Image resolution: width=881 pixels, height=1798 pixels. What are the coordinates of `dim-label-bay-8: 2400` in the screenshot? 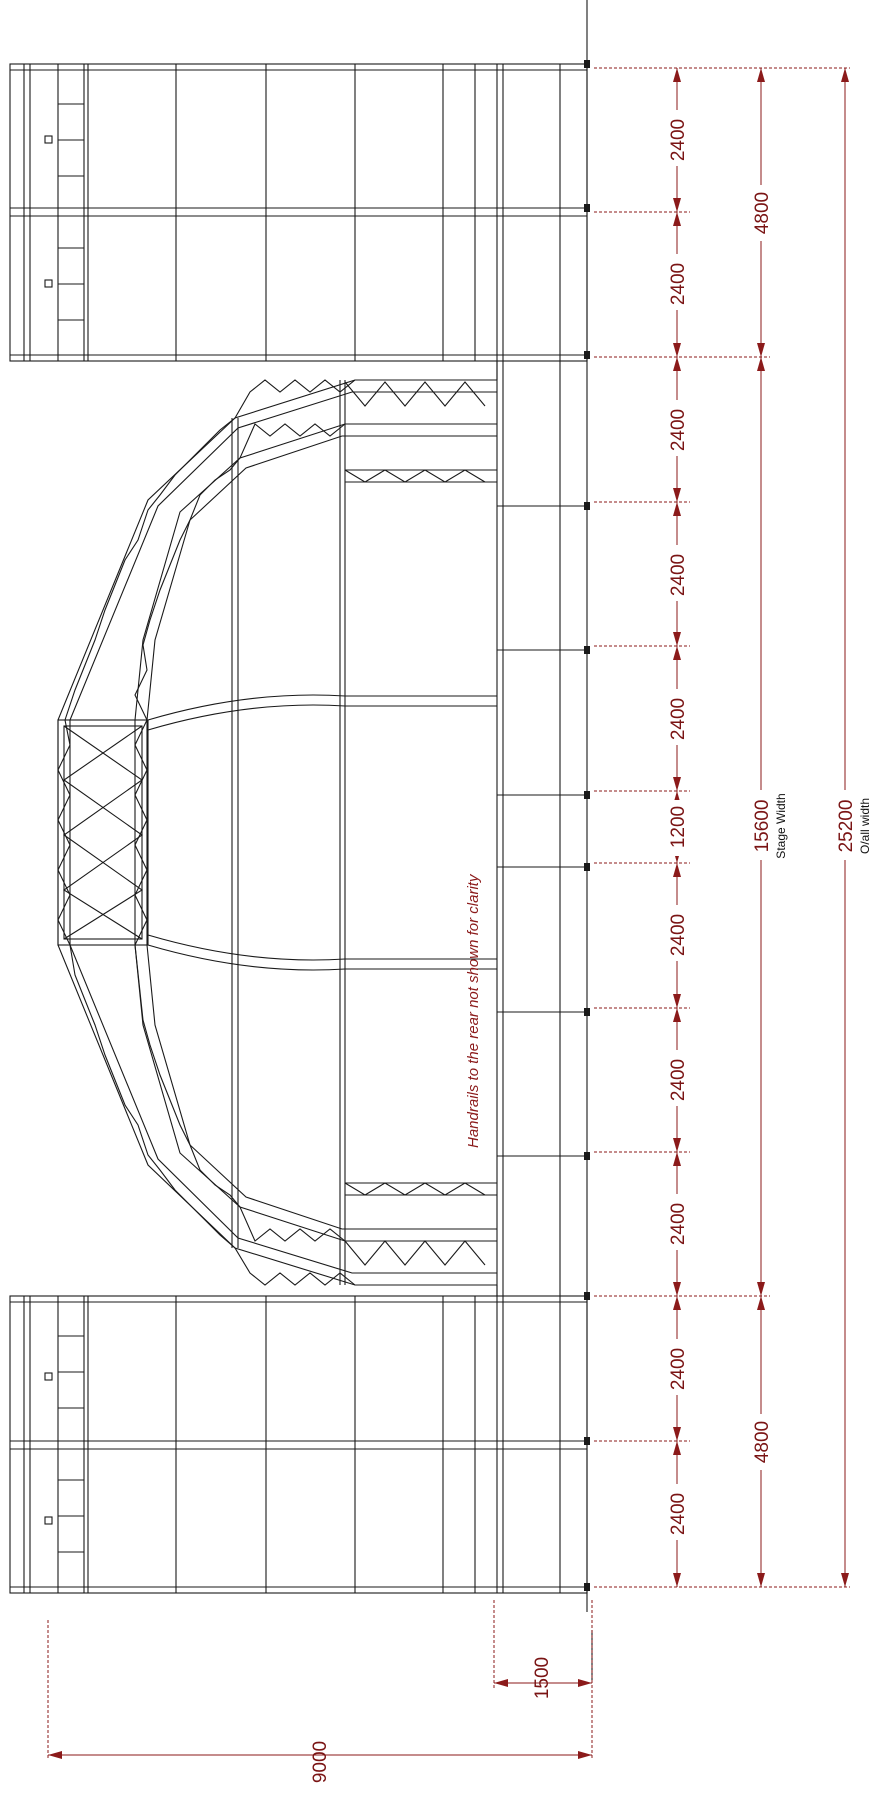 It's located at (678, 1224).